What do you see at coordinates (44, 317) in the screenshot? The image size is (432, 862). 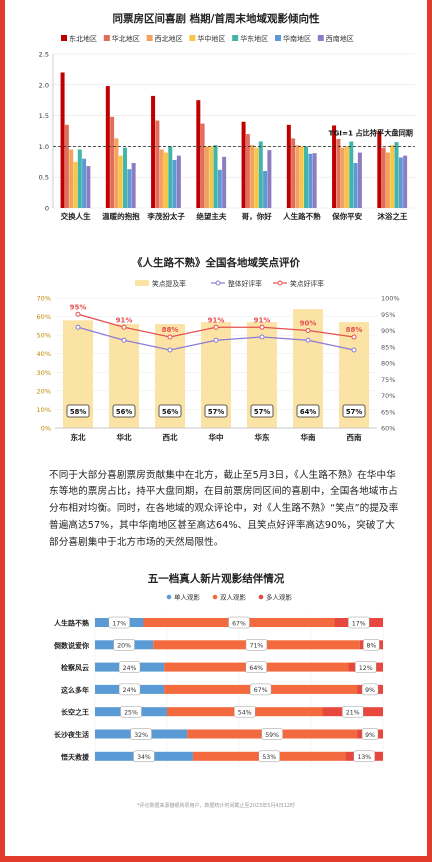 I see `left-y-tick-label: 60%` at bounding box center [44, 317].